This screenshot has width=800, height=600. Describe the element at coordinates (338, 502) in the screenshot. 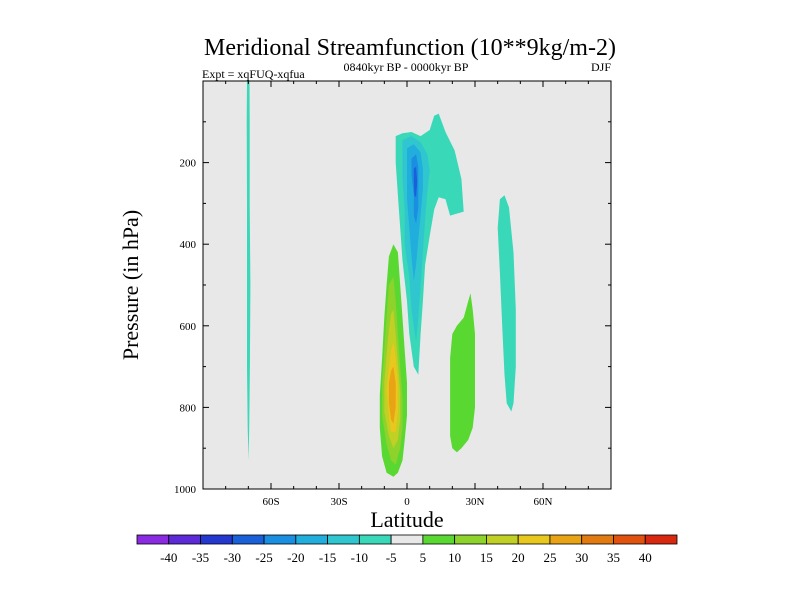

I see `x-tick-label: 30S` at that location.